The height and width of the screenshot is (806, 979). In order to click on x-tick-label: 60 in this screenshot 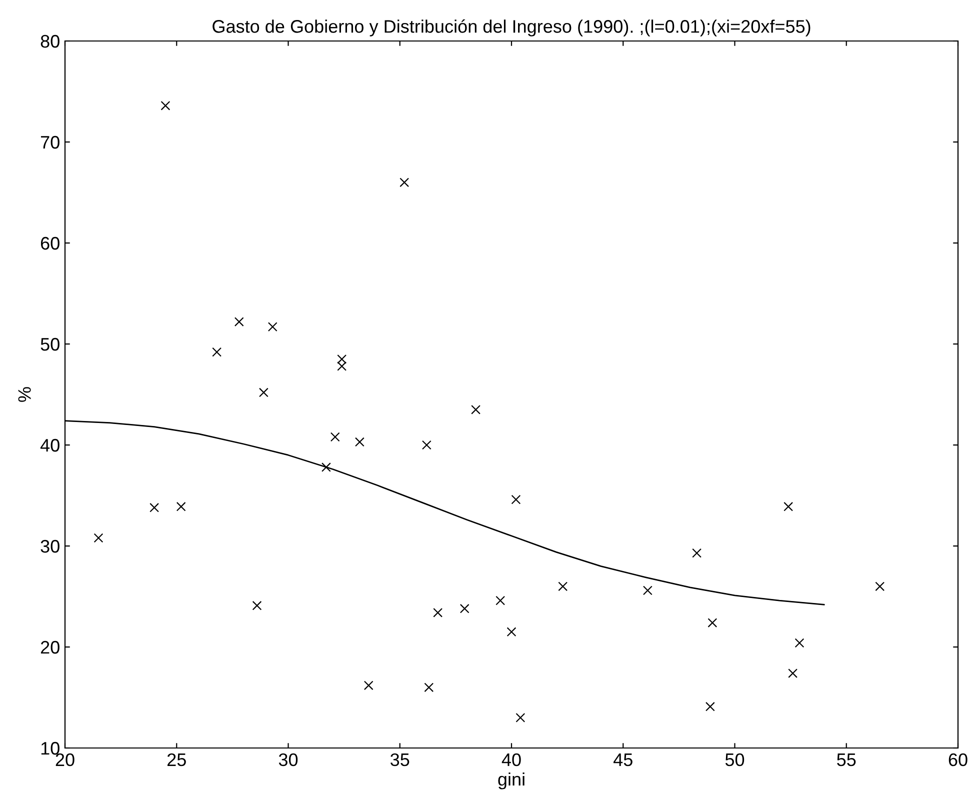, I will do `click(958, 759)`.